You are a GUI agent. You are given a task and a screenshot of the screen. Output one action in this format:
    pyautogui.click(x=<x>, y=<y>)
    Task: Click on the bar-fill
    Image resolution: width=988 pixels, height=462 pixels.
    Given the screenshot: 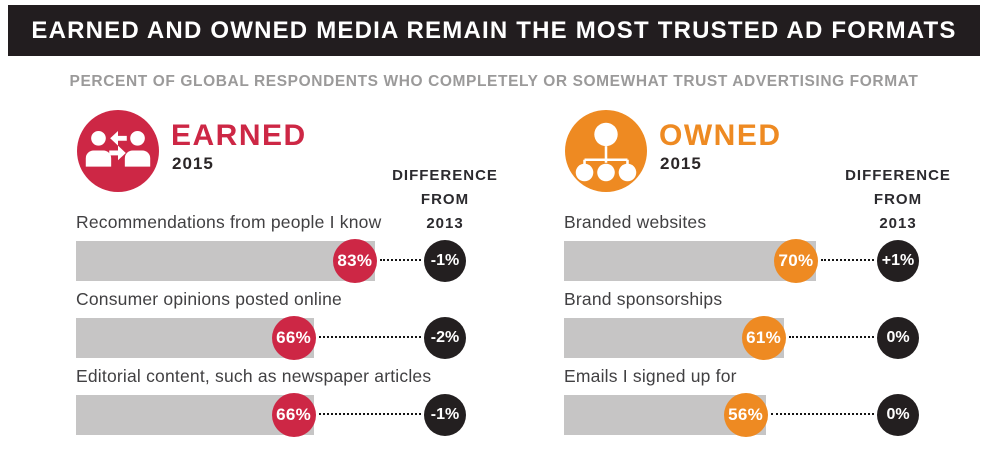 What is the action you would take?
    pyautogui.click(x=225, y=261)
    